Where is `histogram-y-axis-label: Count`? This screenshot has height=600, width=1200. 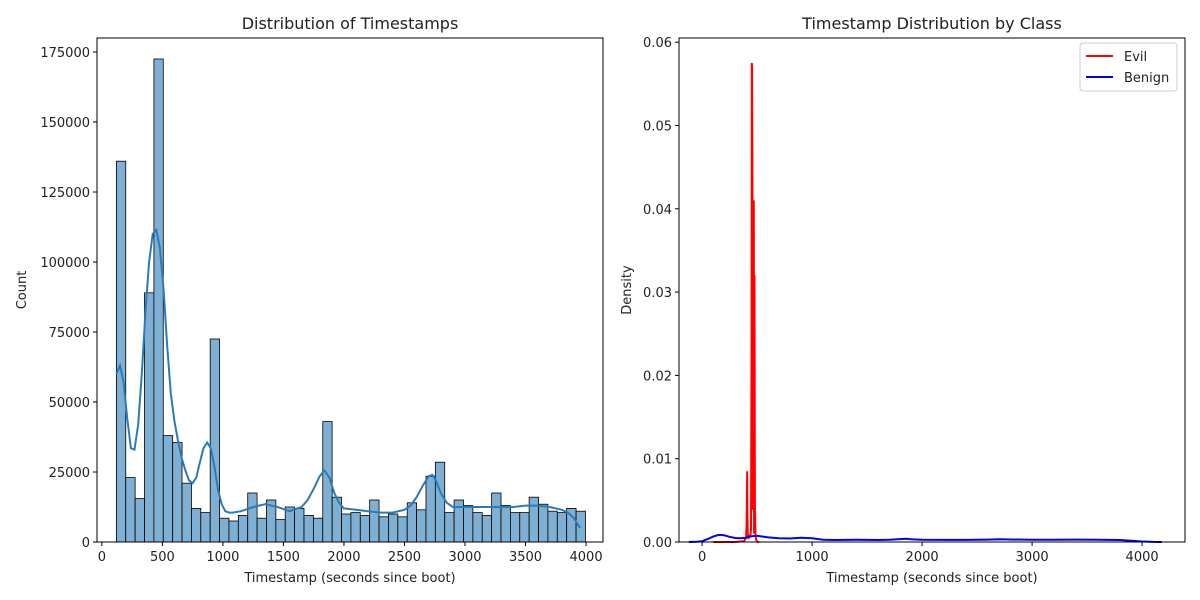 histogram-y-axis-label: Count is located at coordinates (22, 290).